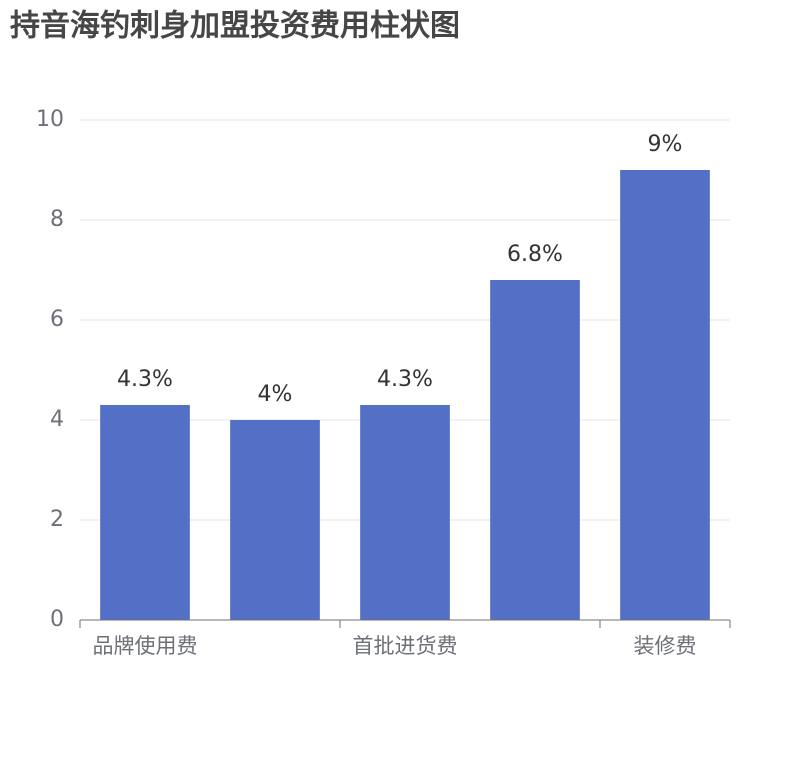  What do you see at coordinates (235, 26) in the screenshot?
I see `chart-title: 持音海钓刺身加盟投资费用柱状图` at bounding box center [235, 26].